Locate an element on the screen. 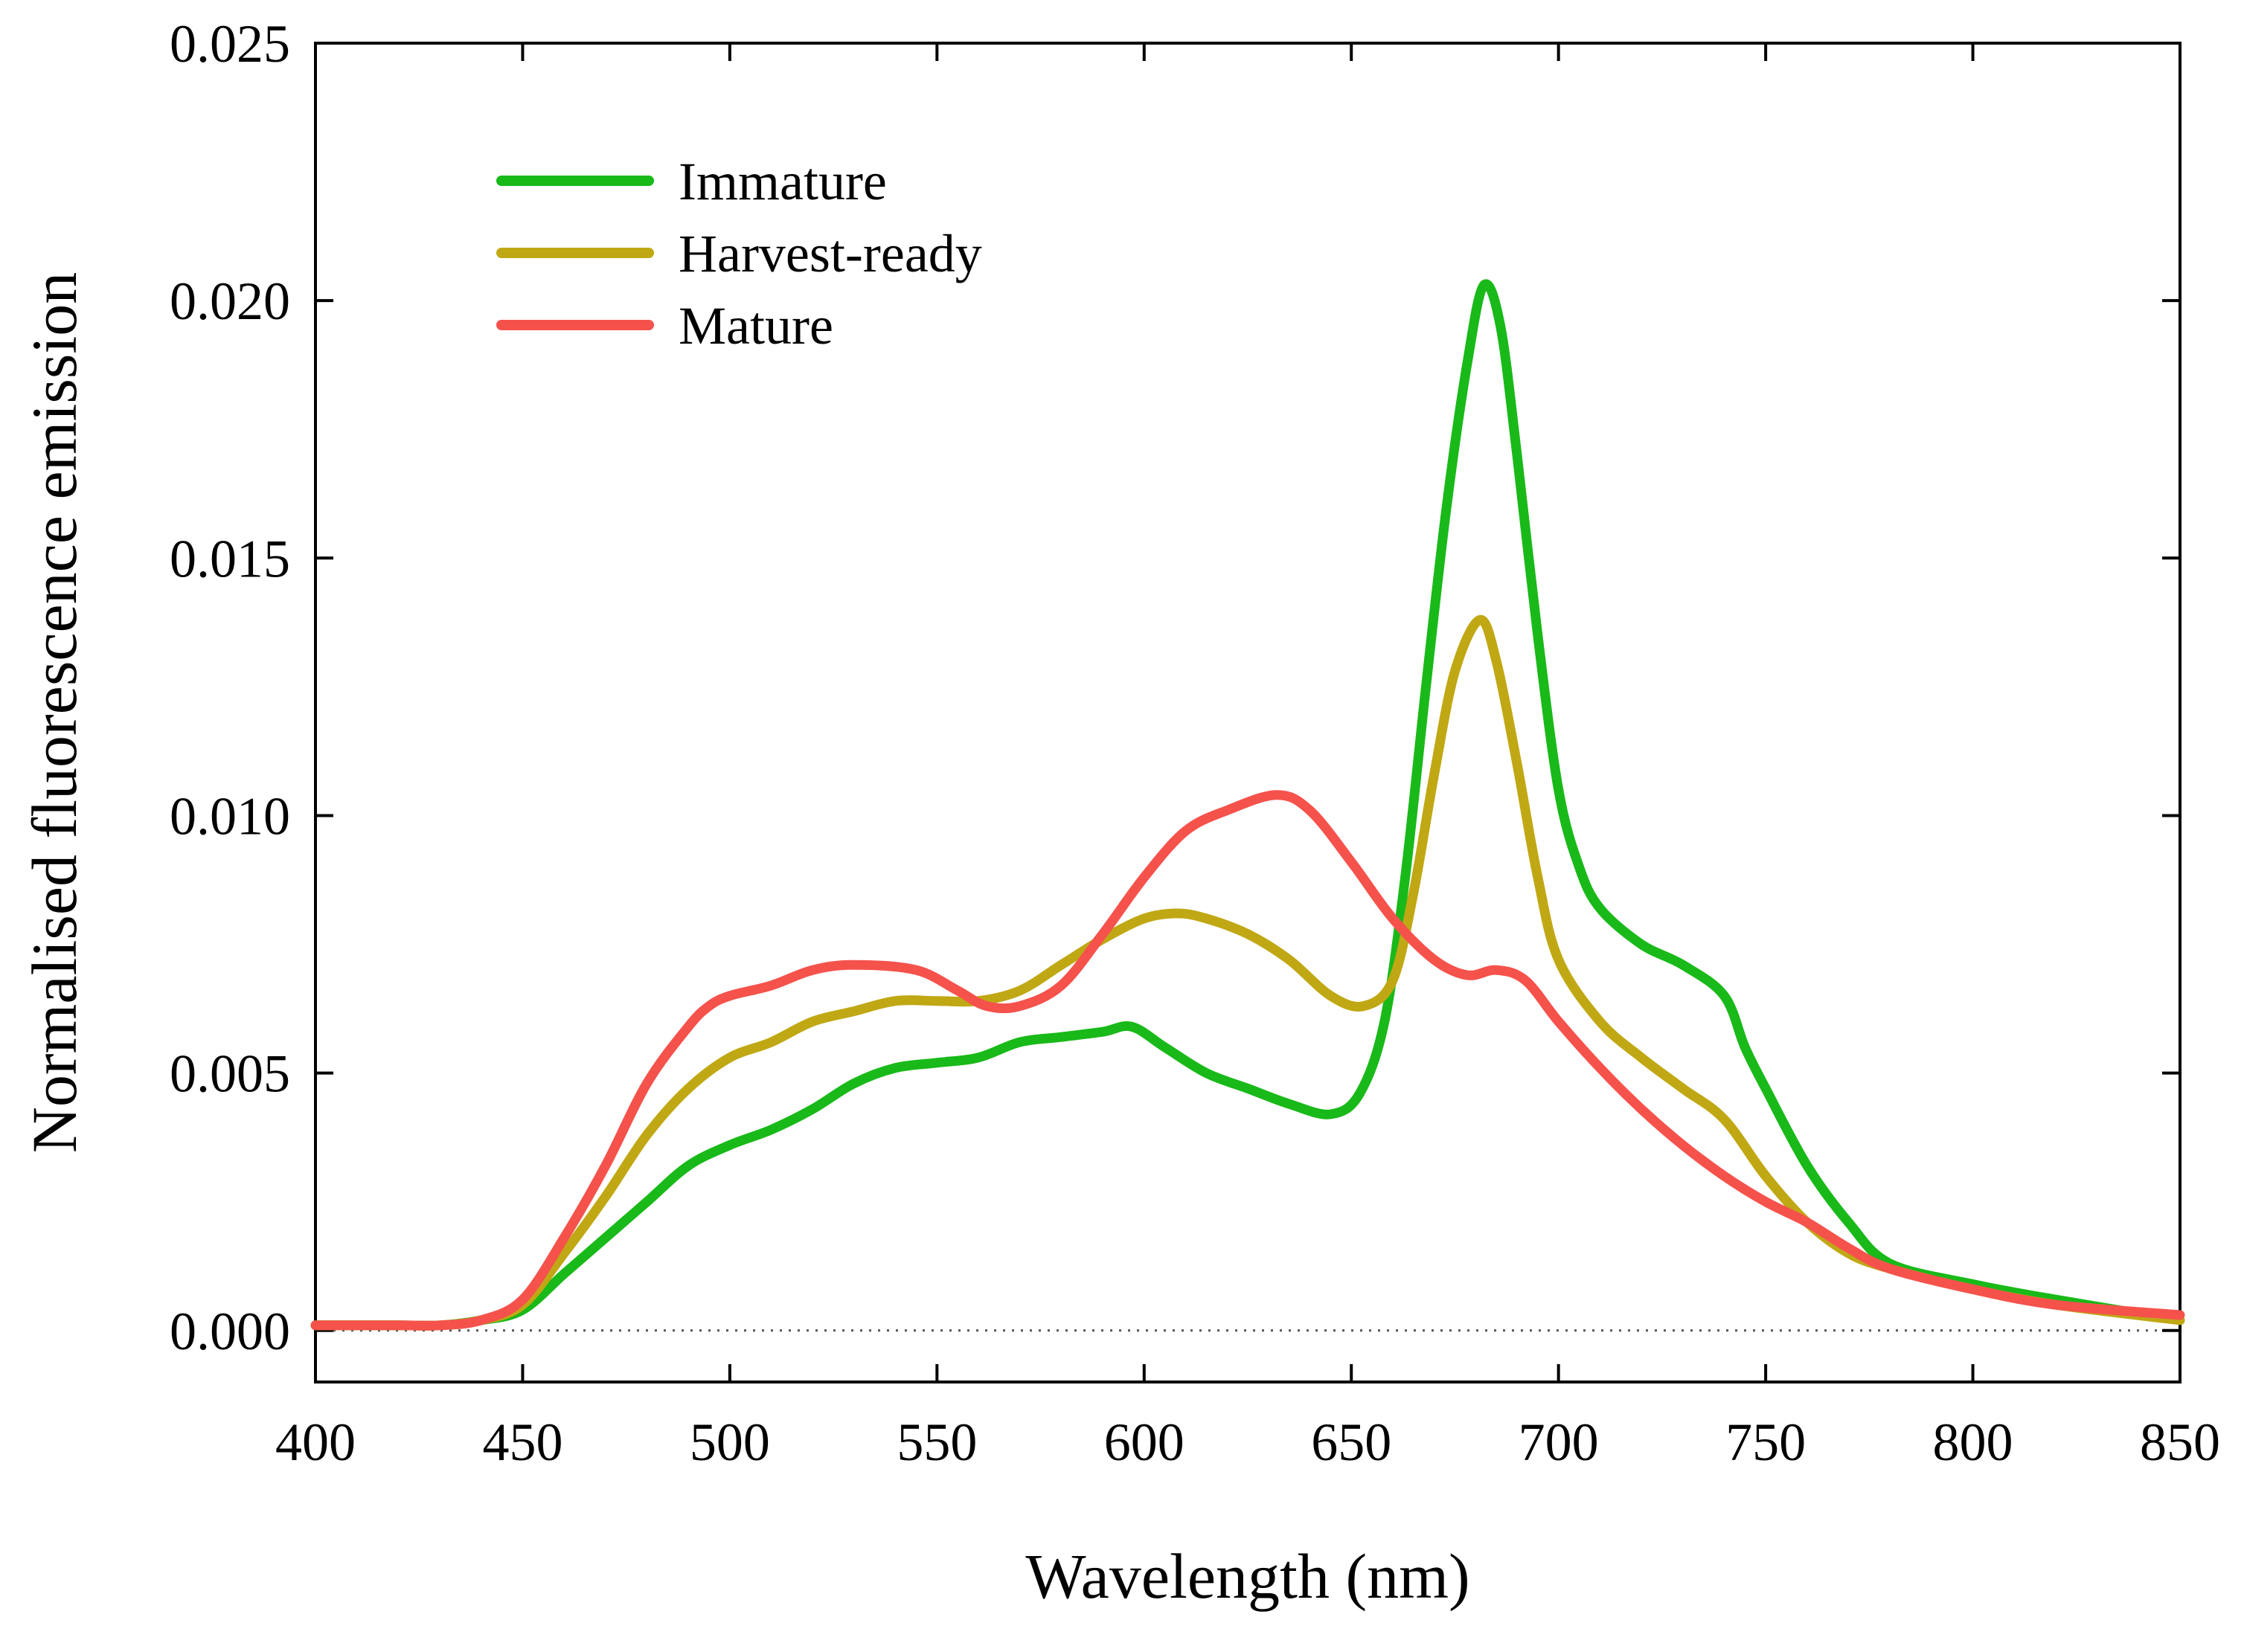 The width and height of the screenshot is (2244, 1652). x-tick-label: 600 is located at coordinates (1144, 1442).